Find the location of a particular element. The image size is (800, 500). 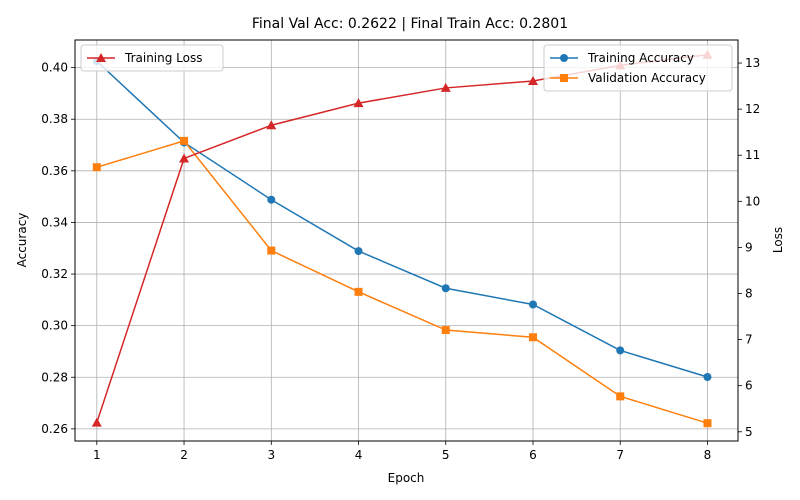

y-right-tick-label: 5 is located at coordinates (749, 432).